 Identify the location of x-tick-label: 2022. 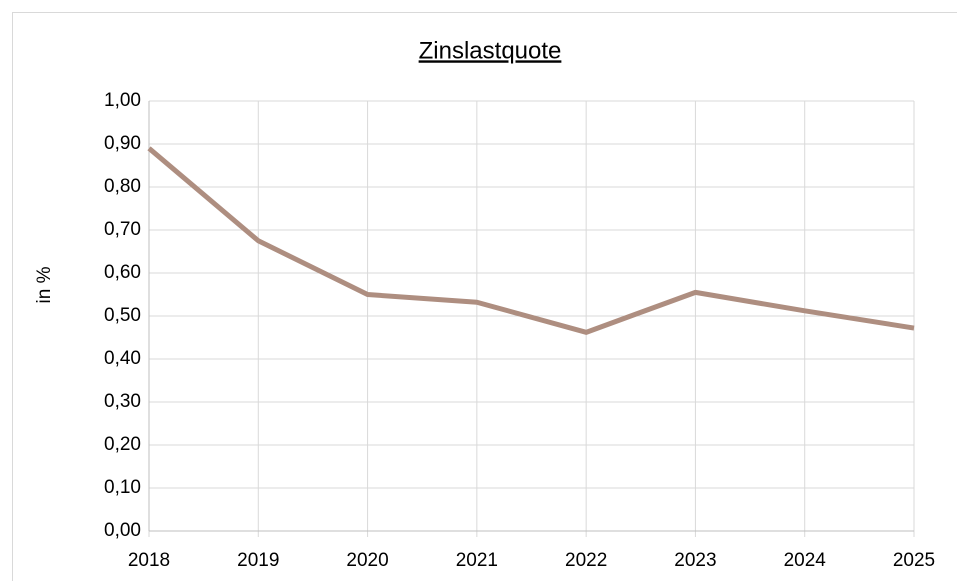
(586, 560).